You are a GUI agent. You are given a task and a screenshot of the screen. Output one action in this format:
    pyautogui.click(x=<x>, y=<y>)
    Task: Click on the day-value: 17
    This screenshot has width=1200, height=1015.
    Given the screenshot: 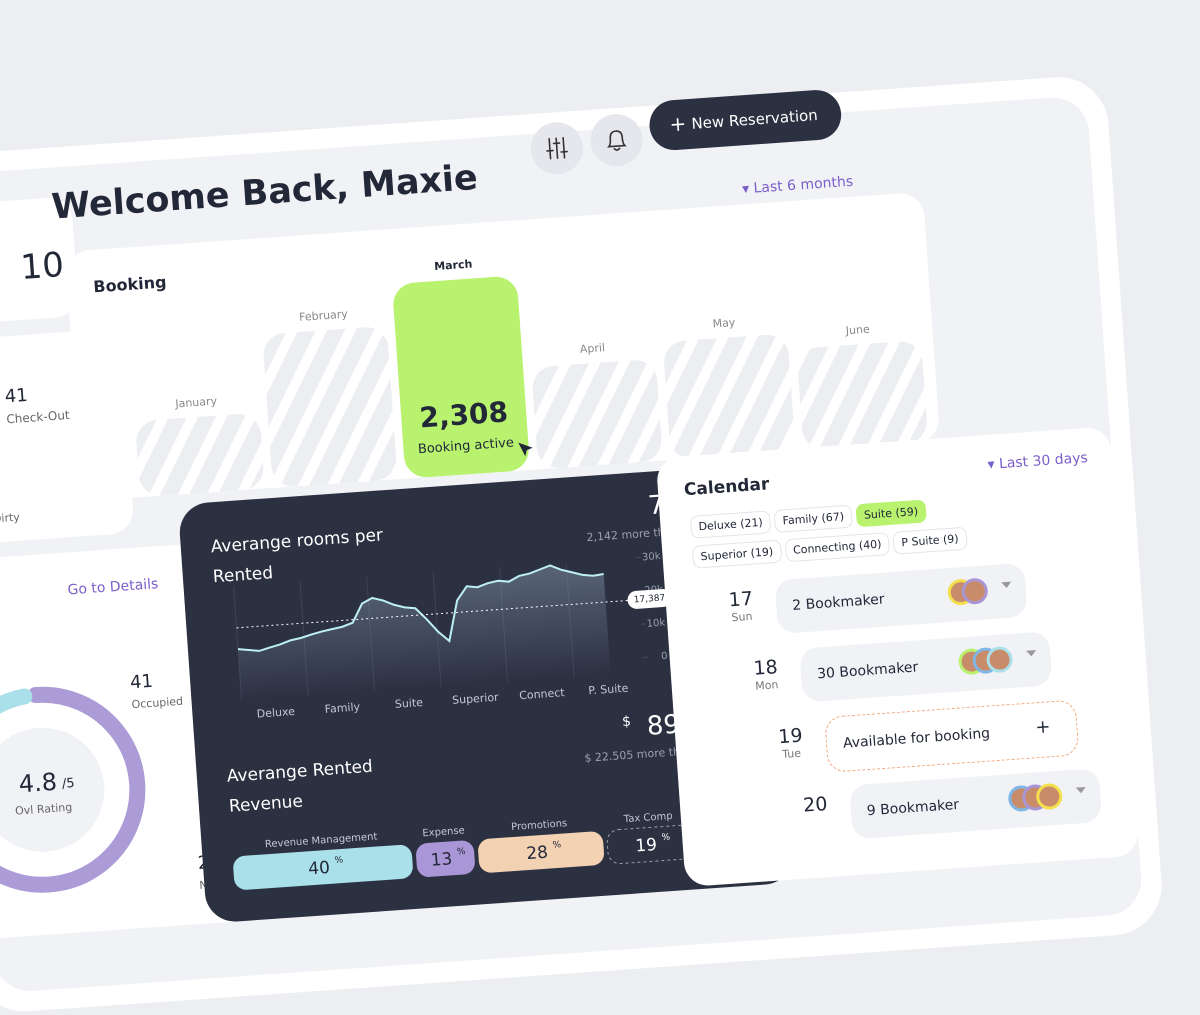 What is the action you would take?
    pyautogui.click(x=741, y=600)
    